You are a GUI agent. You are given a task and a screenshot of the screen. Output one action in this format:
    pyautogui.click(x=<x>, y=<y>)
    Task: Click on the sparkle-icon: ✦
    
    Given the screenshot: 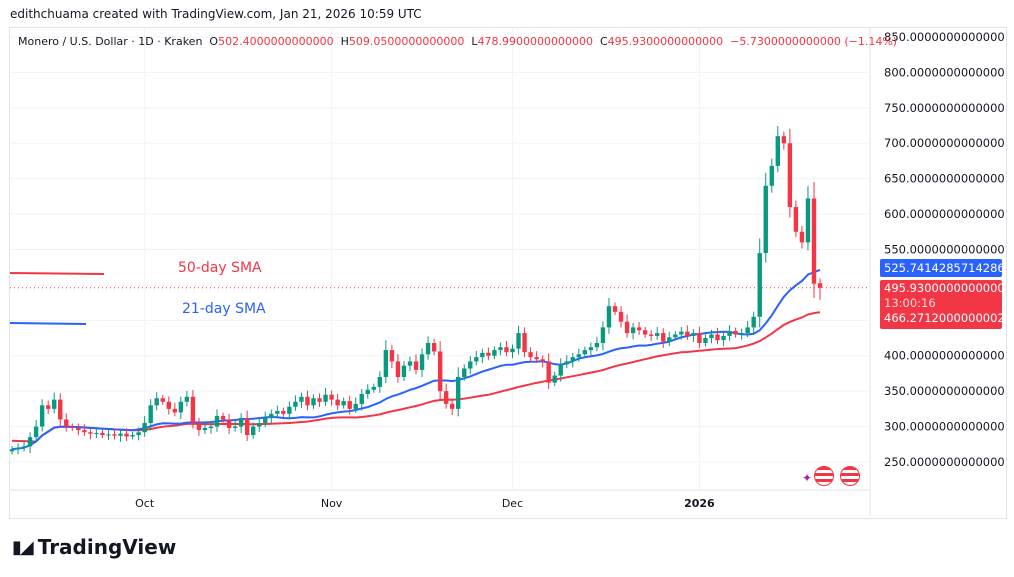 What is the action you would take?
    pyautogui.click(x=807, y=478)
    